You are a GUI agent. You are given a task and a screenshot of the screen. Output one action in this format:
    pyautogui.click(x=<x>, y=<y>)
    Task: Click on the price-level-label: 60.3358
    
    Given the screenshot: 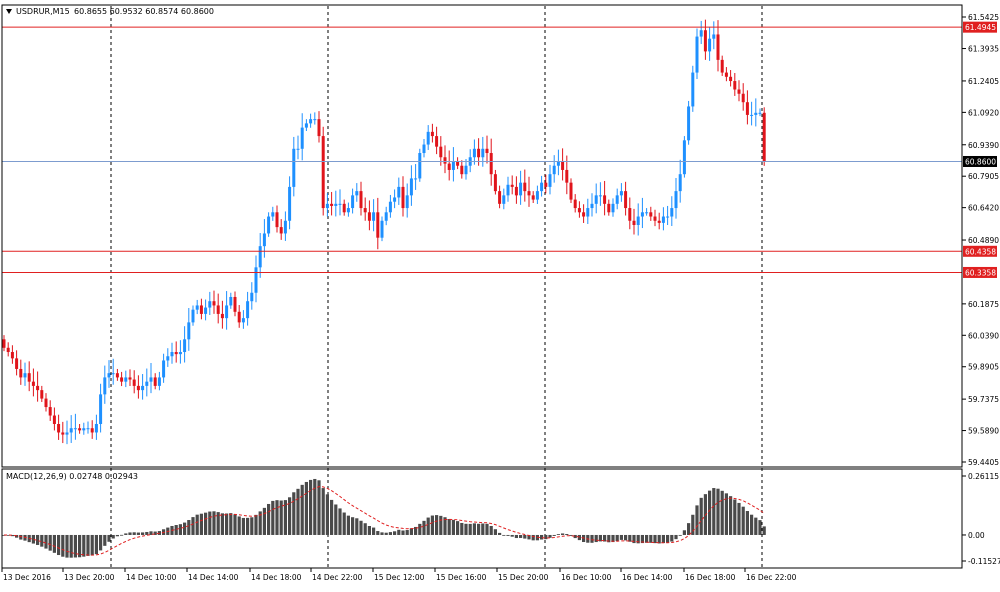 What is the action you would take?
    pyautogui.click(x=980, y=272)
    